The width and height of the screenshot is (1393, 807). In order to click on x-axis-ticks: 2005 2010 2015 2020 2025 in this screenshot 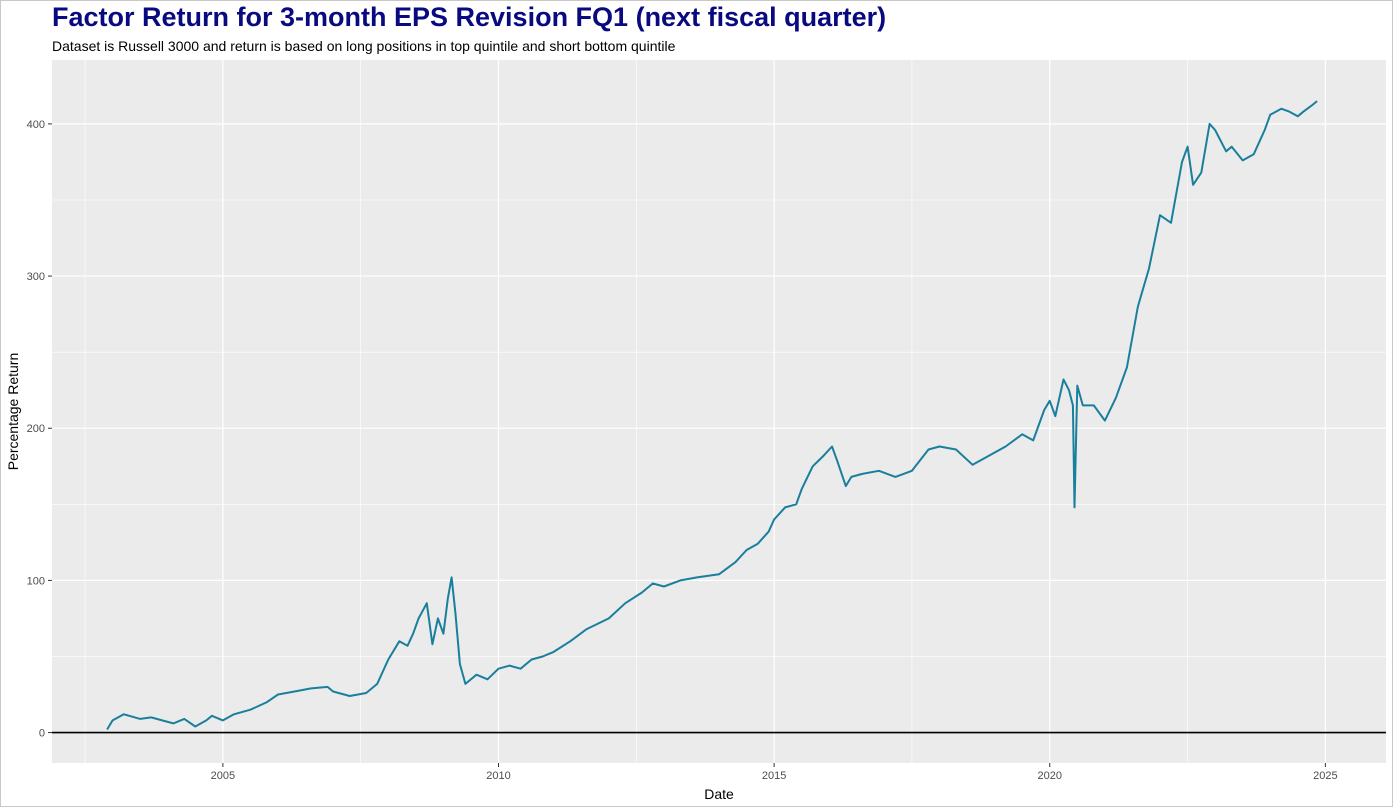, I will do `click(774, 772)`.